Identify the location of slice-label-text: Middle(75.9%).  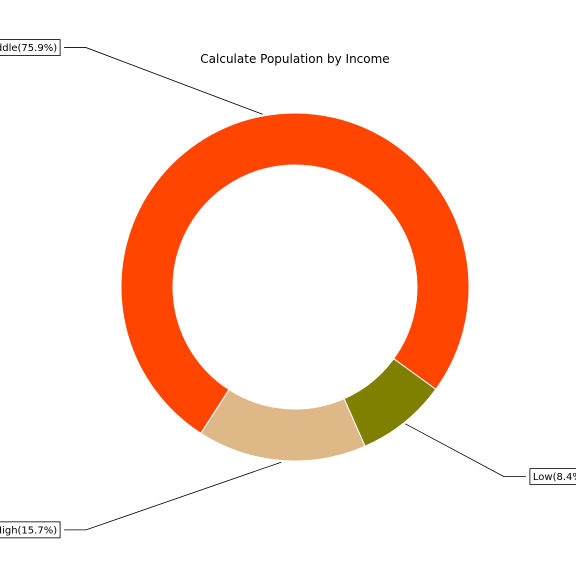
(28, 48).